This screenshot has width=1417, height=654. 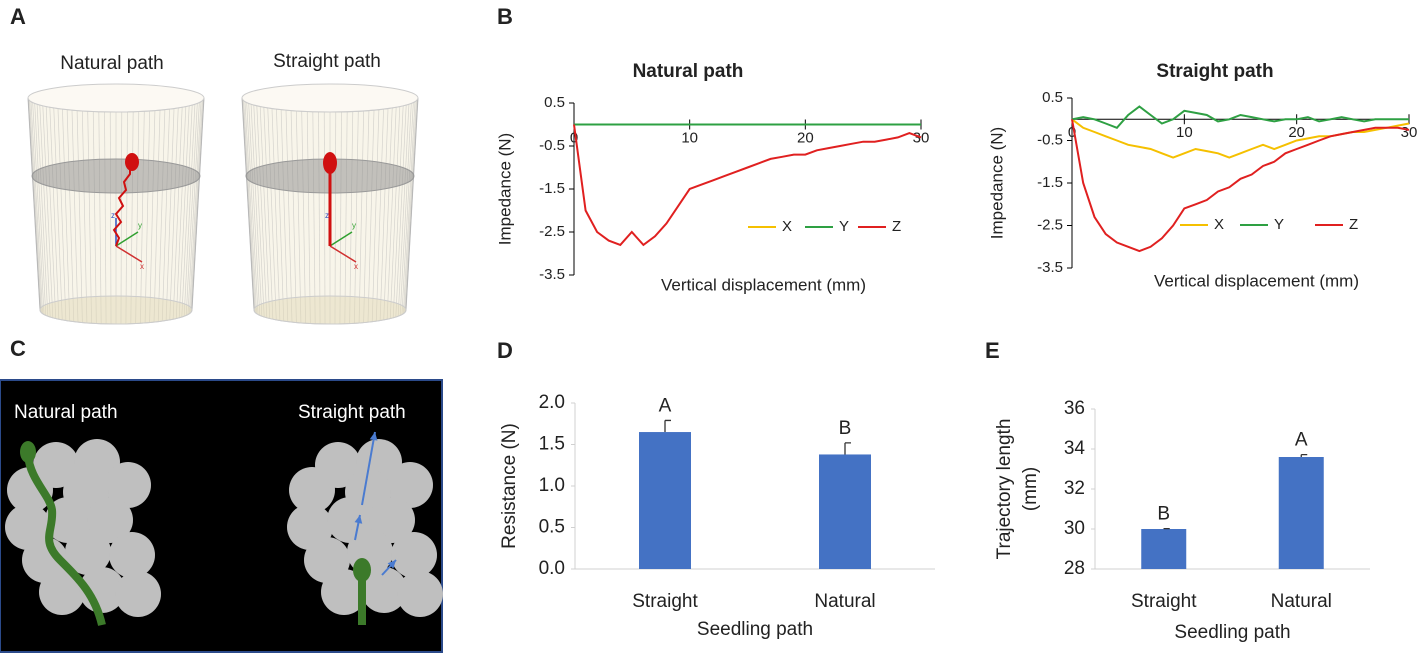 What do you see at coordinates (845, 428) in the screenshot?
I see `significance-letter: B` at bounding box center [845, 428].